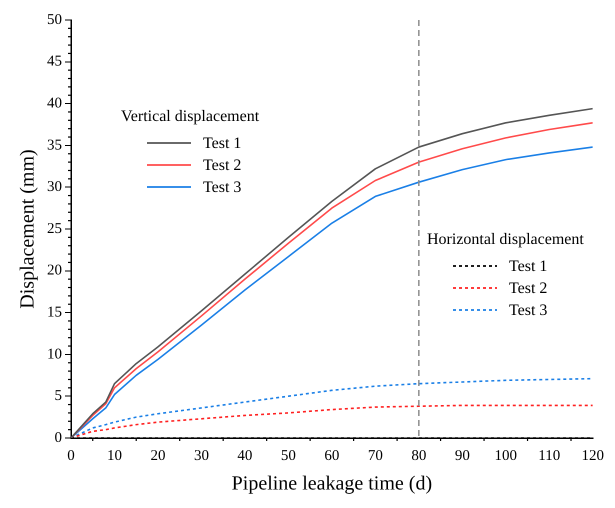  I want to click on annotation: Vertical displacement, so click(190, 117).